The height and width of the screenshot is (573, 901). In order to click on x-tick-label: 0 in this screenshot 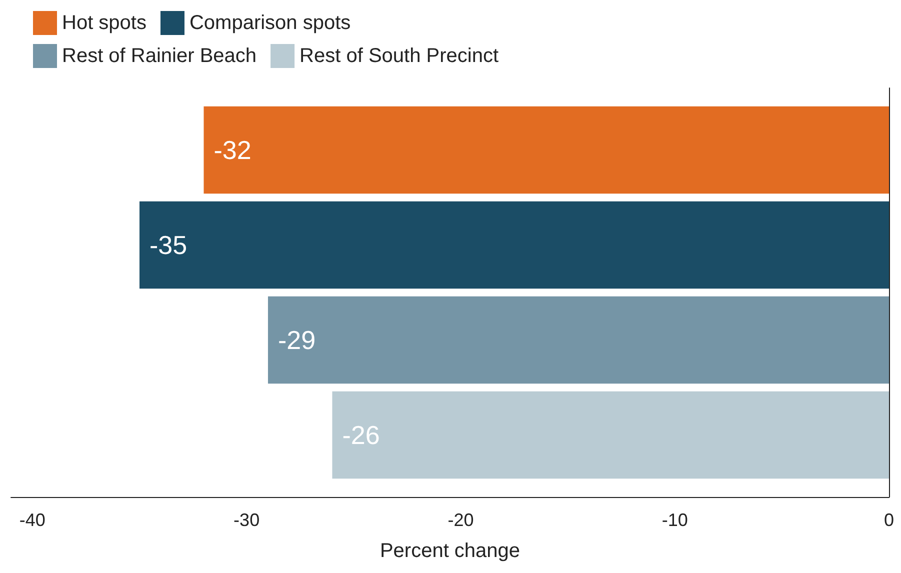, I will do `click(889, 520)`.